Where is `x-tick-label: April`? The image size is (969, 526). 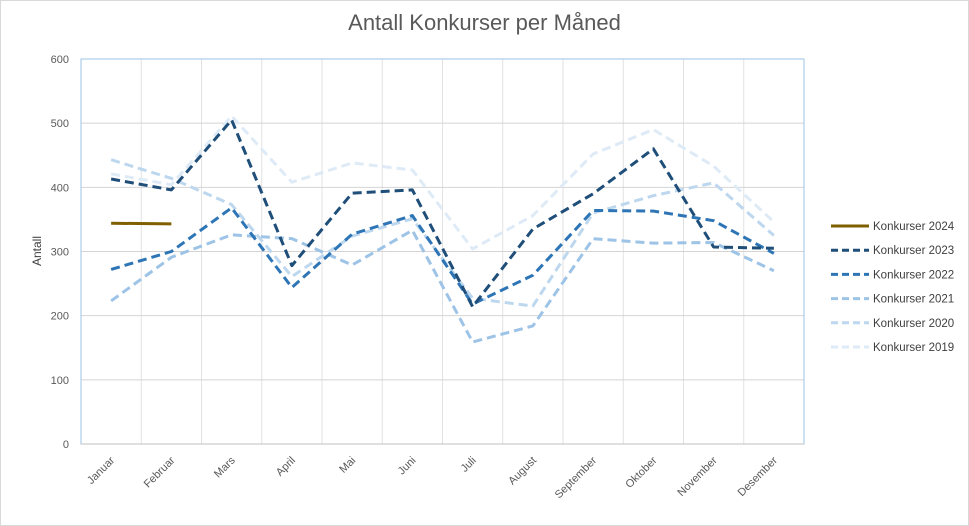
x-tick-label: April is located at coordinates (286, 467).